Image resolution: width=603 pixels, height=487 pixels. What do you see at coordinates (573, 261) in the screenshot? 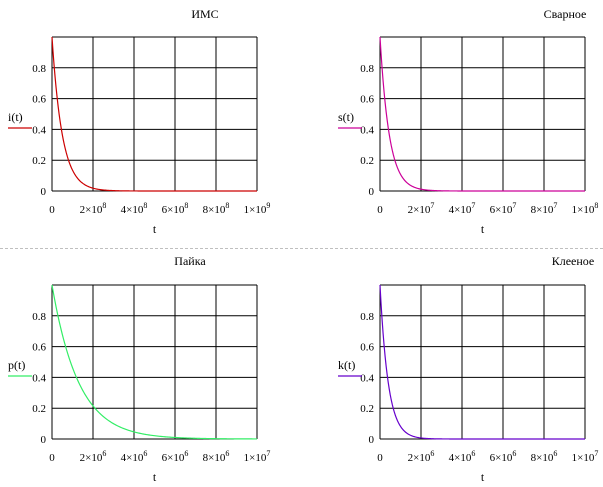
I see `chart-title: Клееное` at bounding box center [573, 261].